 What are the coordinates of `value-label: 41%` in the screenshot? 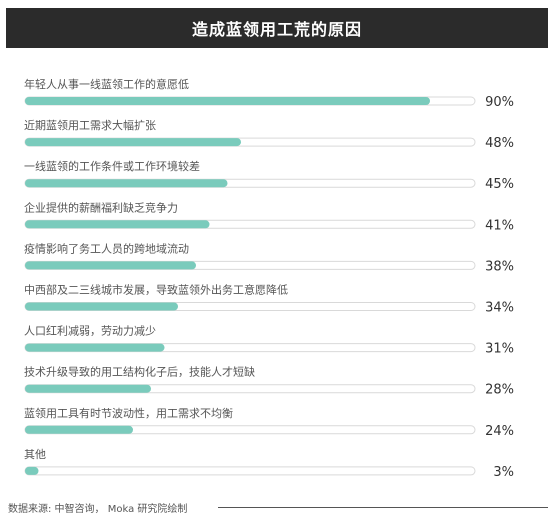 It's located at (499, 225).